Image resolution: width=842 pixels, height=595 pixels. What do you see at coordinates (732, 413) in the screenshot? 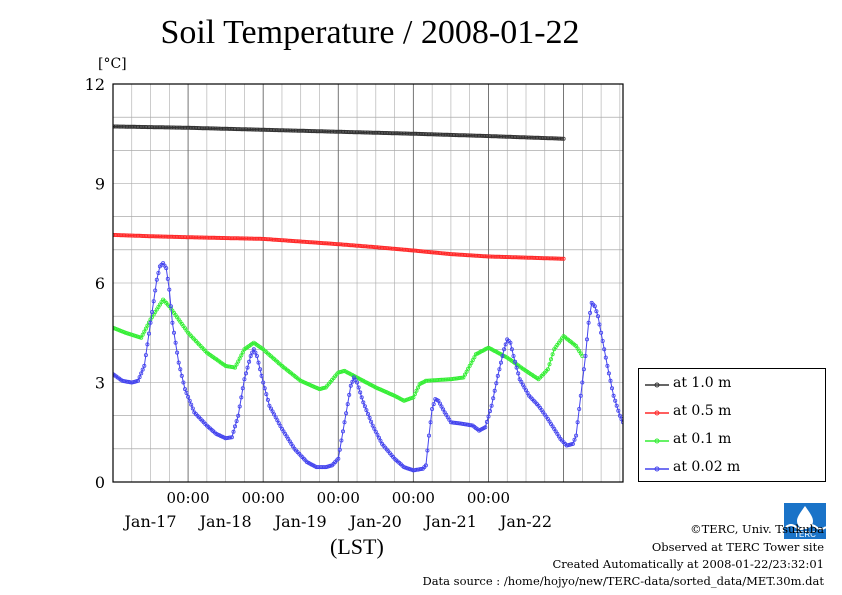
I see `legend-item-0-5m: at 0.5 m` at bounding box center [732, 413].